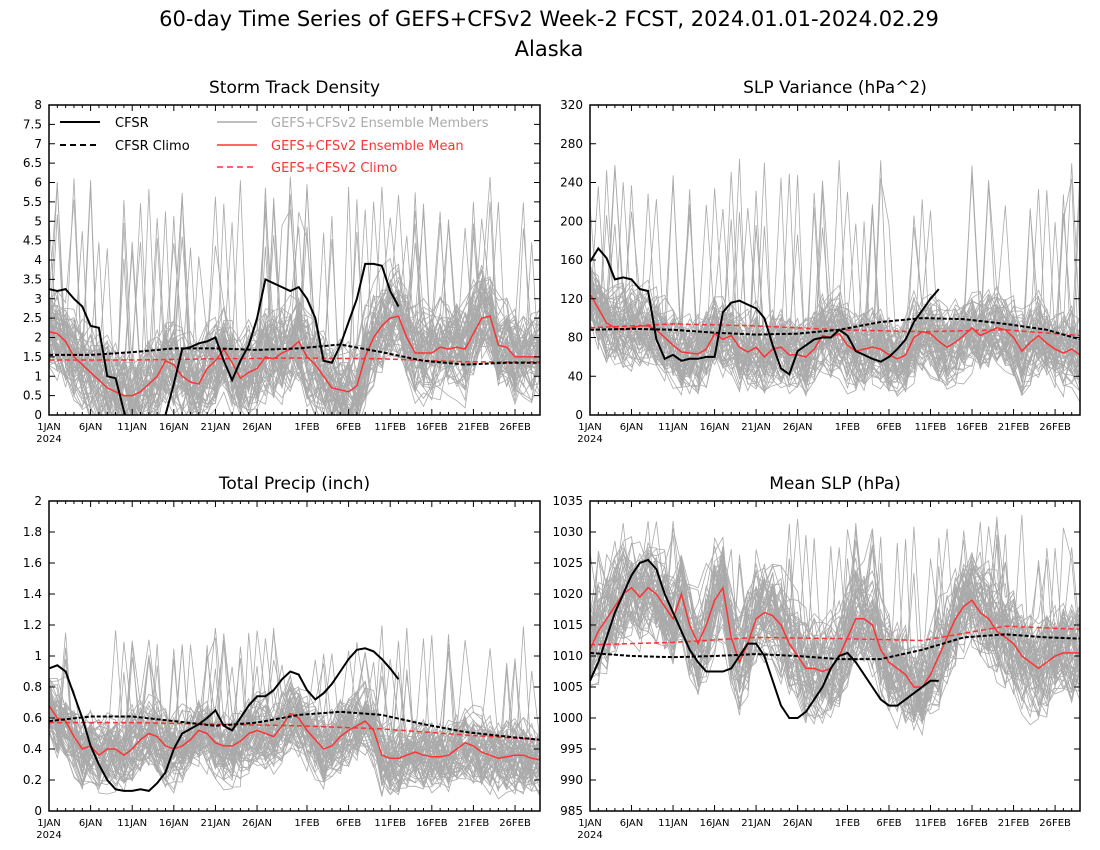 The image size is (1100, 850). I want to click on y-tick-label: 7, so click(38, 144).